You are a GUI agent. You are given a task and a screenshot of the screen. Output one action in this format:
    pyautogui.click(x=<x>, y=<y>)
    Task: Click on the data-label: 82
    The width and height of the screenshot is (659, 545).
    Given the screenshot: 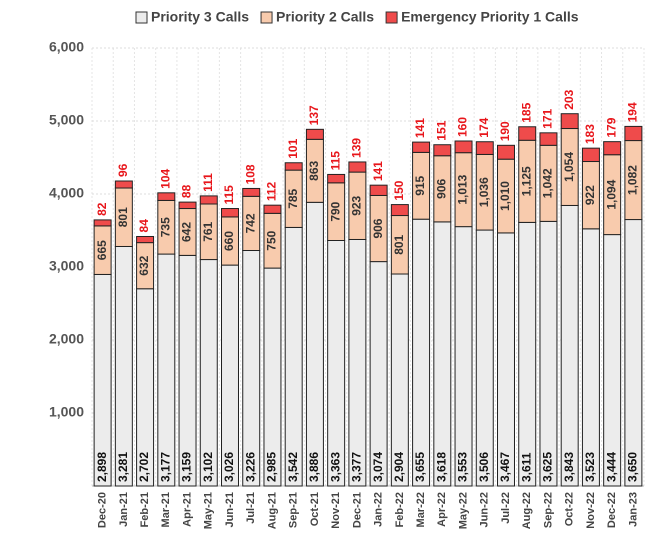 What is the action you would take?
    pyautogui.click(x=102, y=209)
    